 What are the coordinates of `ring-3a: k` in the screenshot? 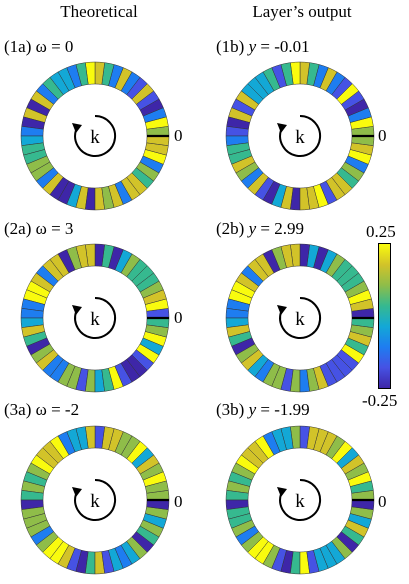 It's located at (95, 500).